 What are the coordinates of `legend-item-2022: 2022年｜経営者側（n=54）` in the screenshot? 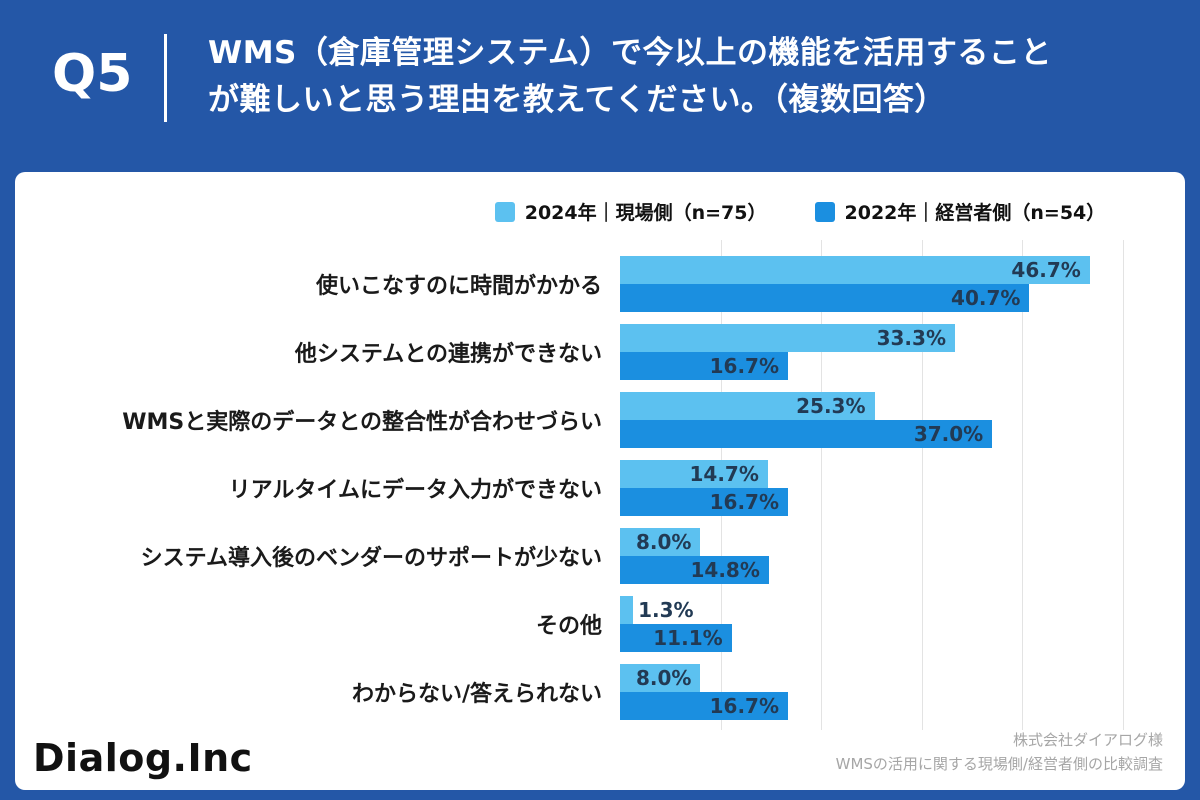 It's located at (960, 211).